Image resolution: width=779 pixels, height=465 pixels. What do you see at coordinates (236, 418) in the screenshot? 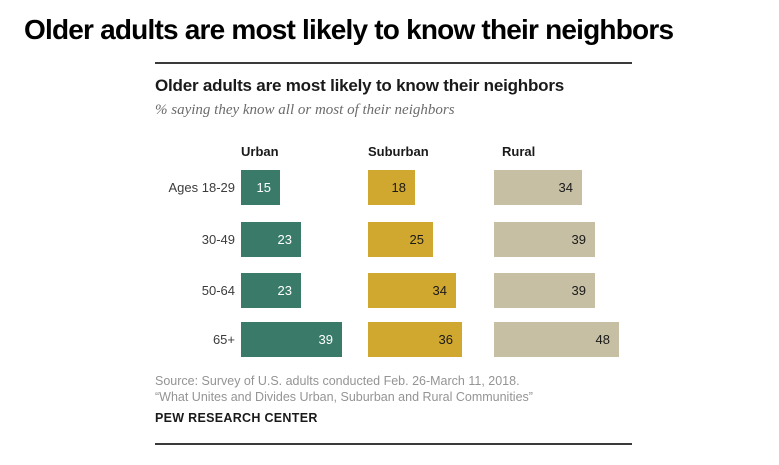
I see `brand: PEW RESEARCH CENTER` at bounding box center [236, 418].